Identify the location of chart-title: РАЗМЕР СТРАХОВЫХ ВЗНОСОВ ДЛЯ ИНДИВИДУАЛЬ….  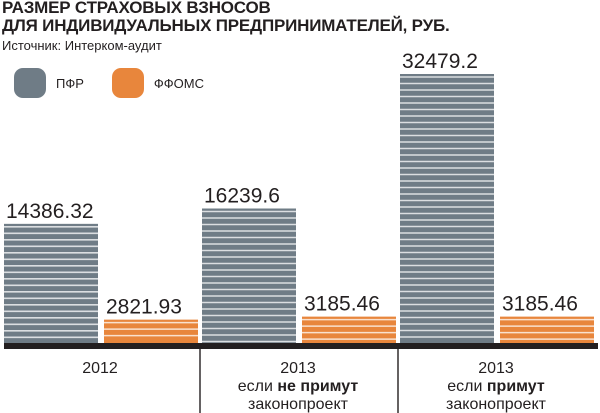
(226, 17).